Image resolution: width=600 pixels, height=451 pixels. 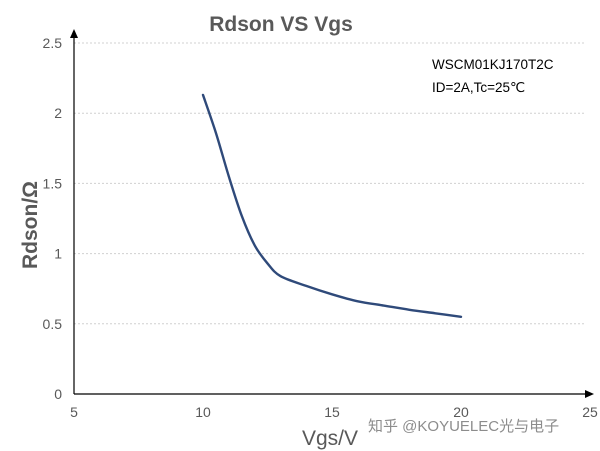 What do you see at coordinates (461, 412) in the screenshot?
I see `x-tick-label: 20` at bounding box center [461, 412].